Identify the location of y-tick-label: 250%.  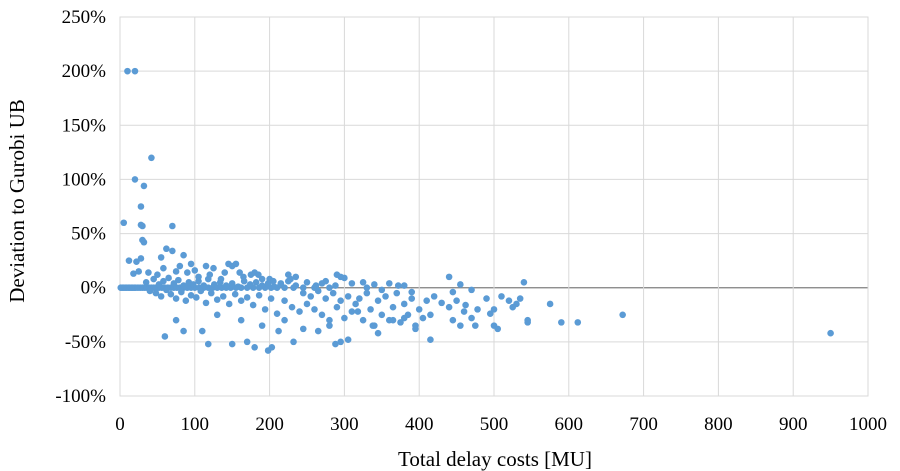
(84, 17).